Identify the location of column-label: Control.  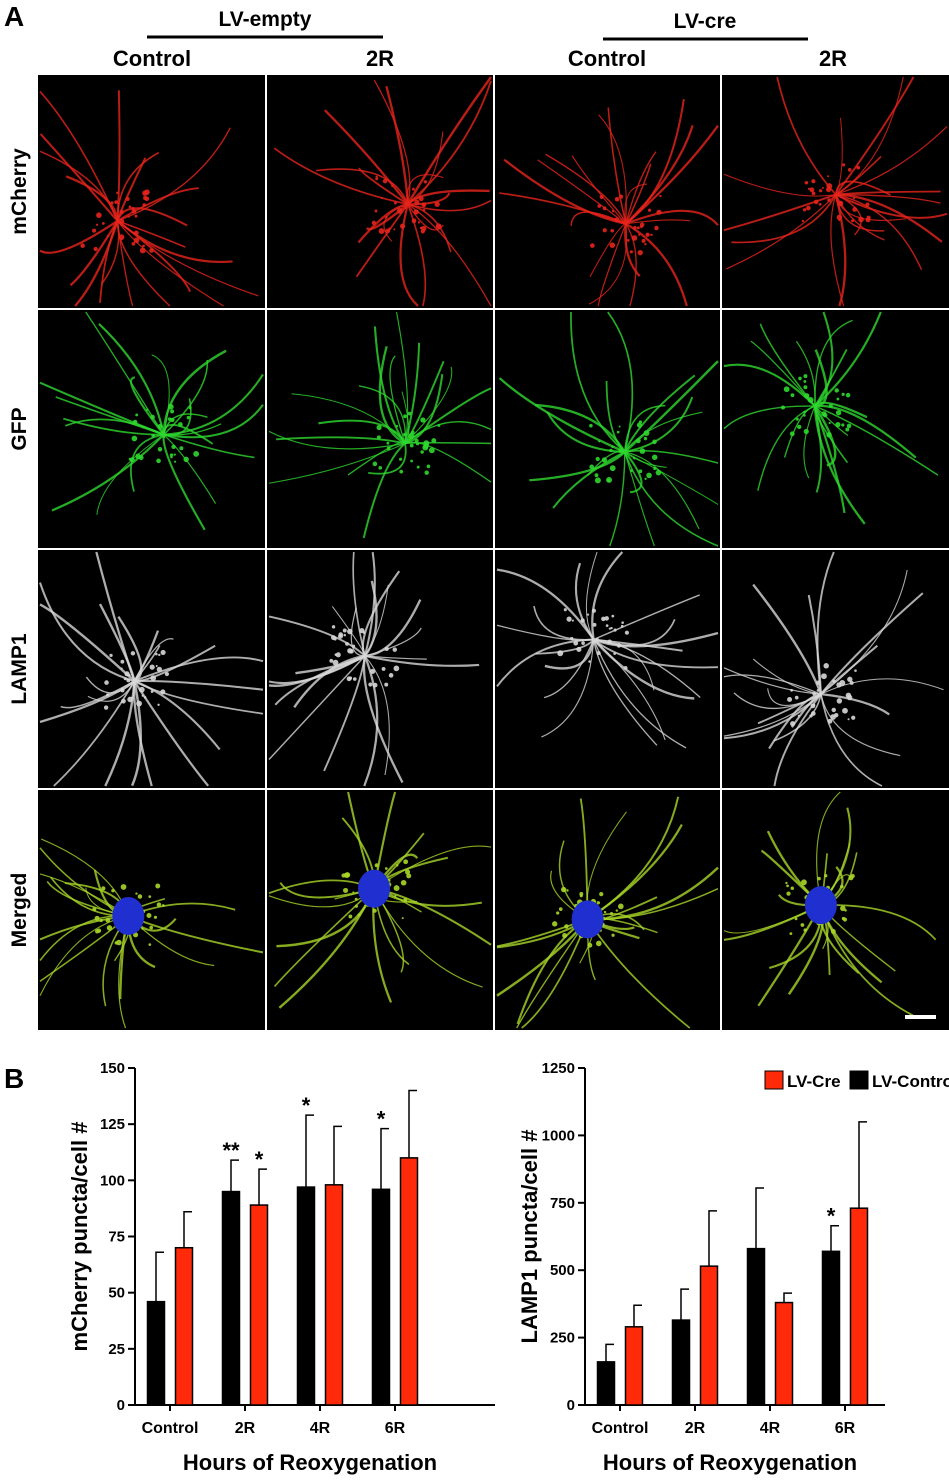
(152, 58).